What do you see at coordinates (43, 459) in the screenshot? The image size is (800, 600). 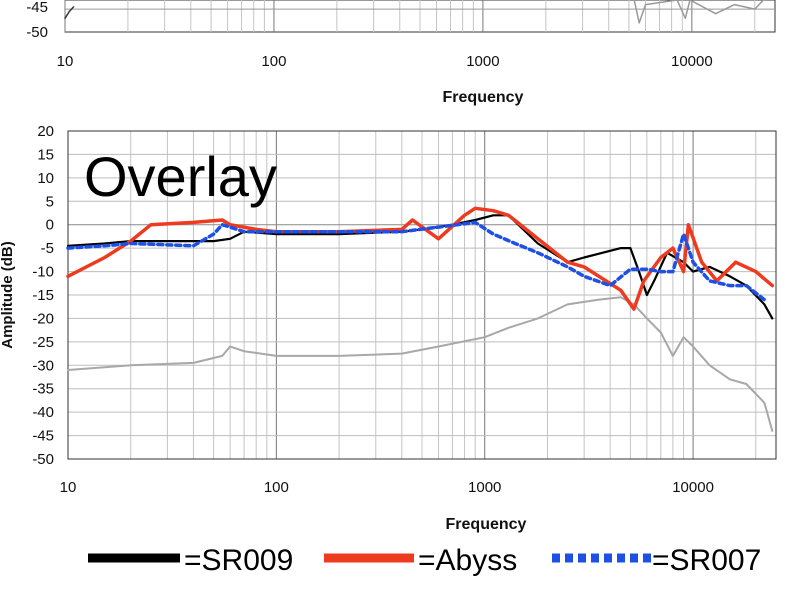 I see `y-tick-label: -50` at bounding box center [43, 459].